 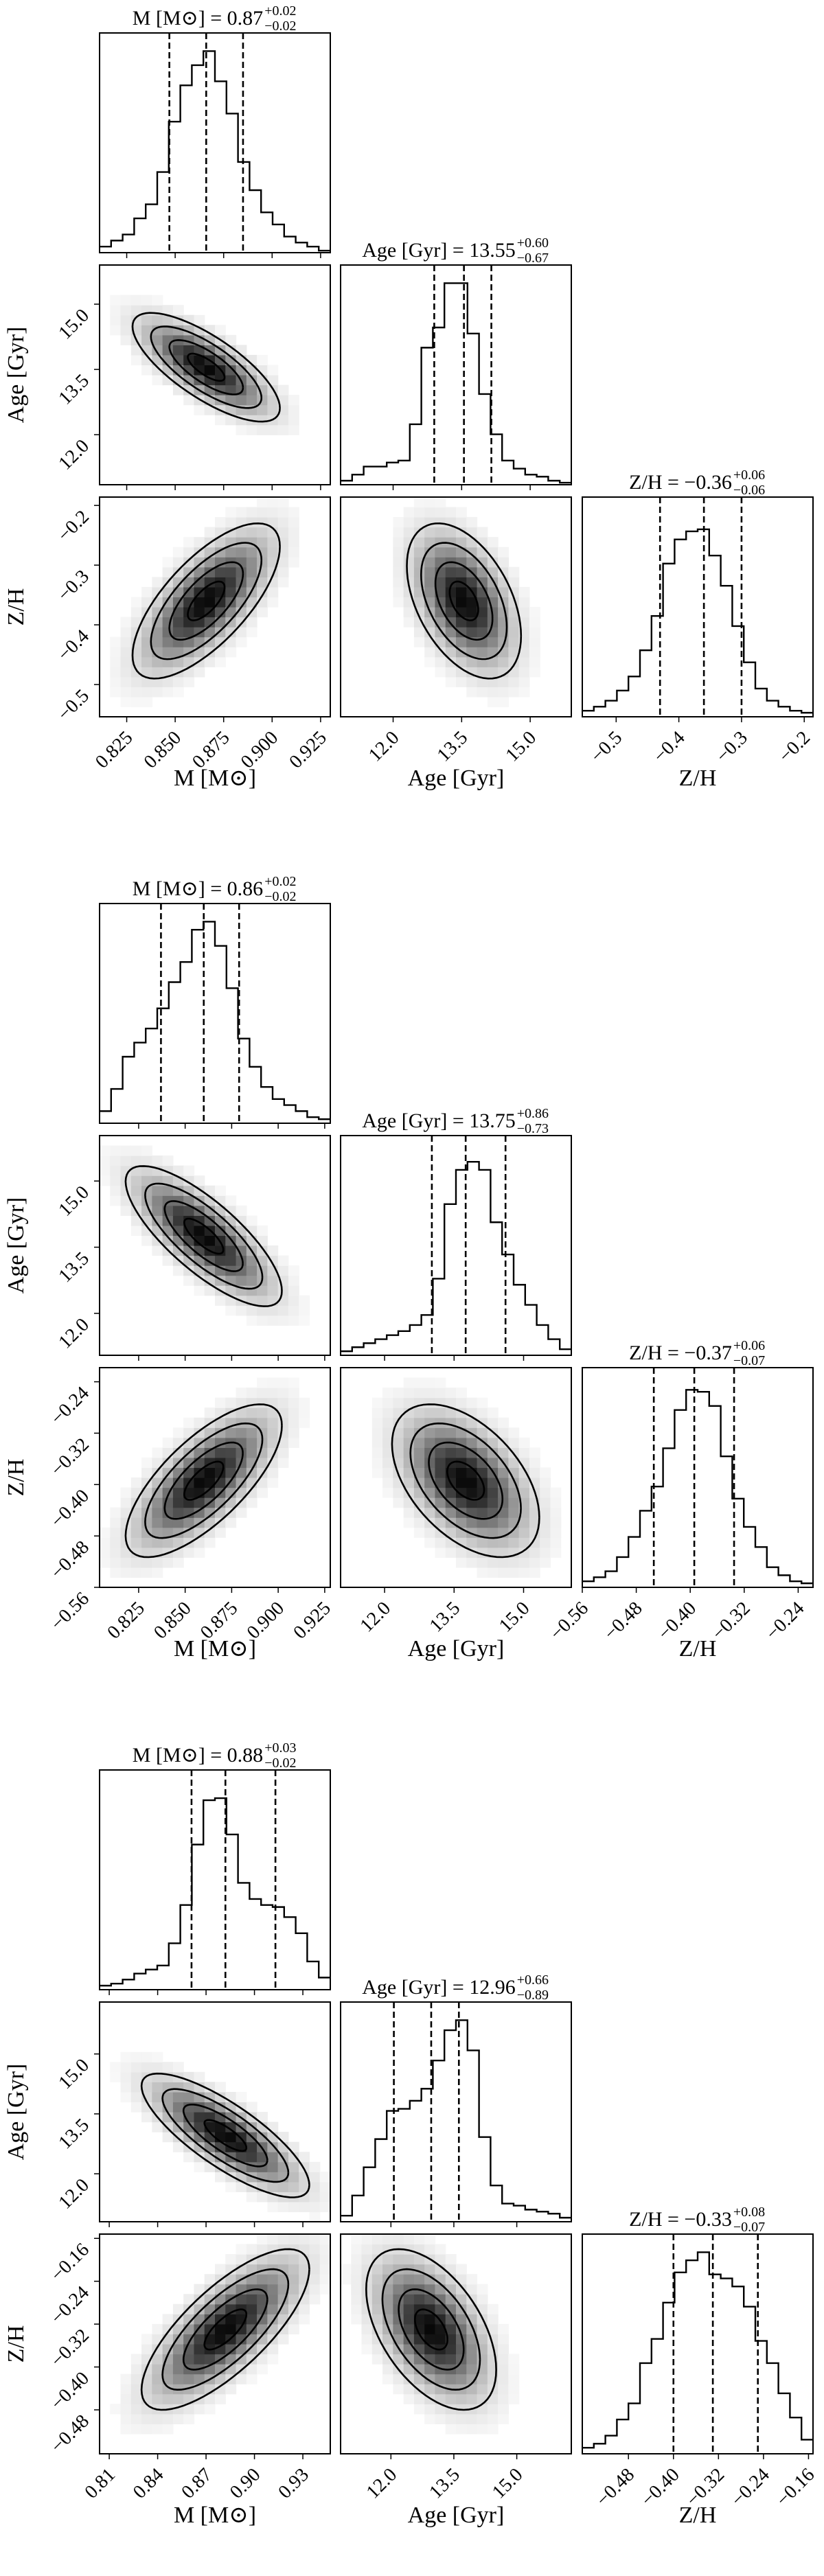 I want to click on y-tick-label: −0.3, so click(x=73, y=586).